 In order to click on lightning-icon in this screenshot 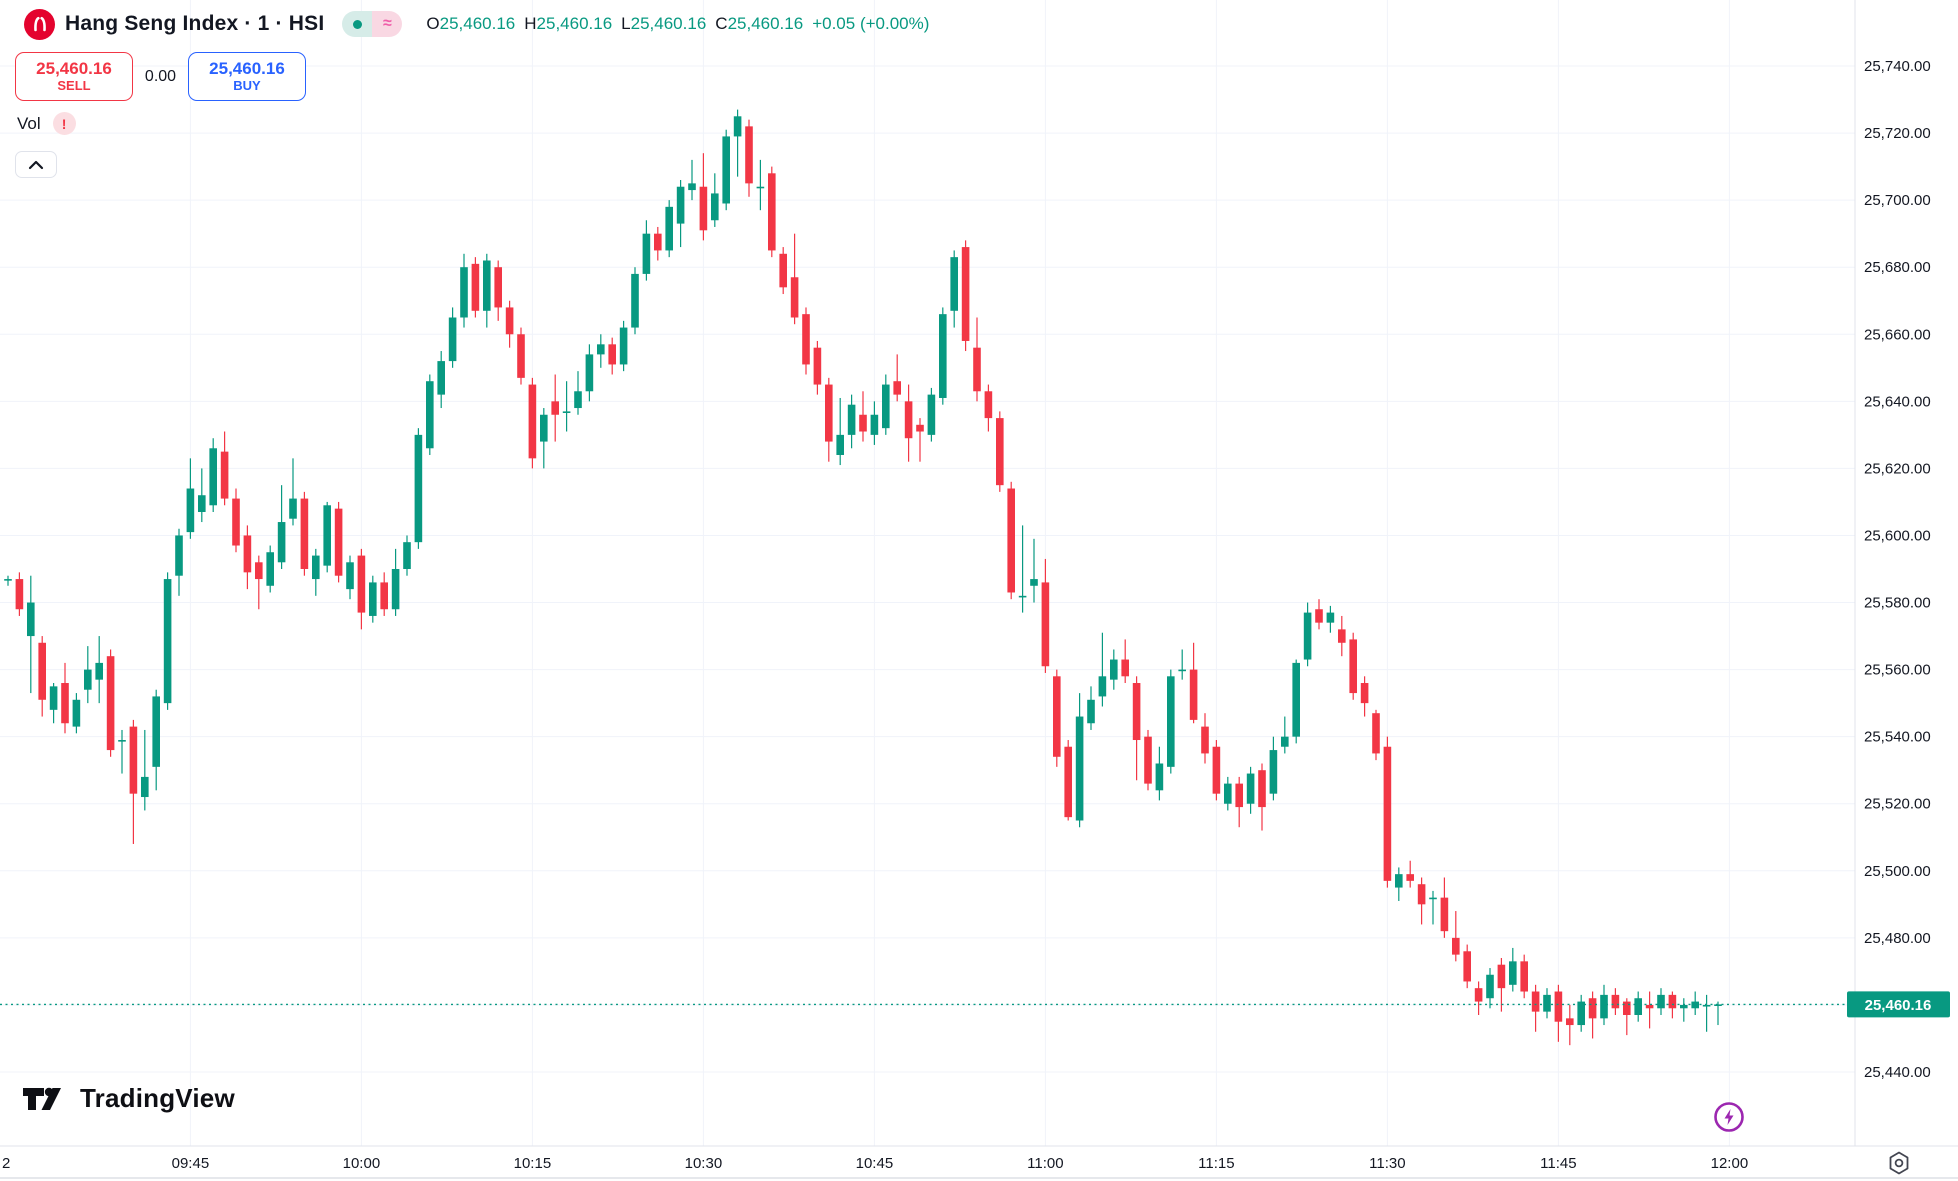, I will do `click(1729, 1117)`.